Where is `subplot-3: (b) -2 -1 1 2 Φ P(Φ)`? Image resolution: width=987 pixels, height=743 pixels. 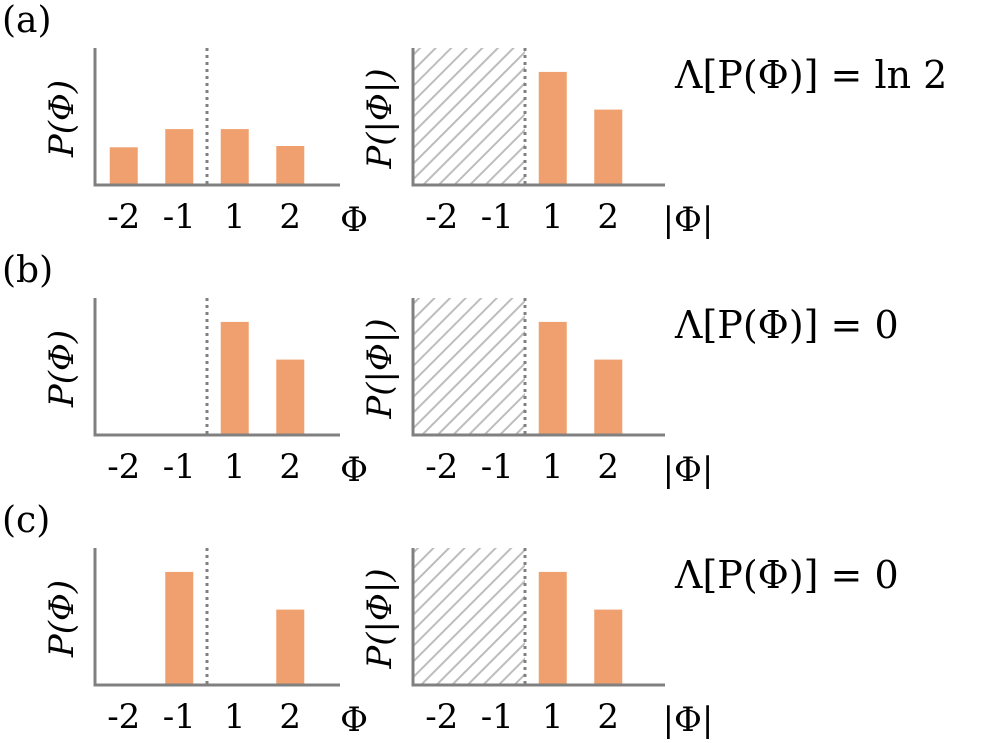 subplot-3: (b) -2 -1 1 2 Φ P(Φ) is located at coordinates (185, 370).